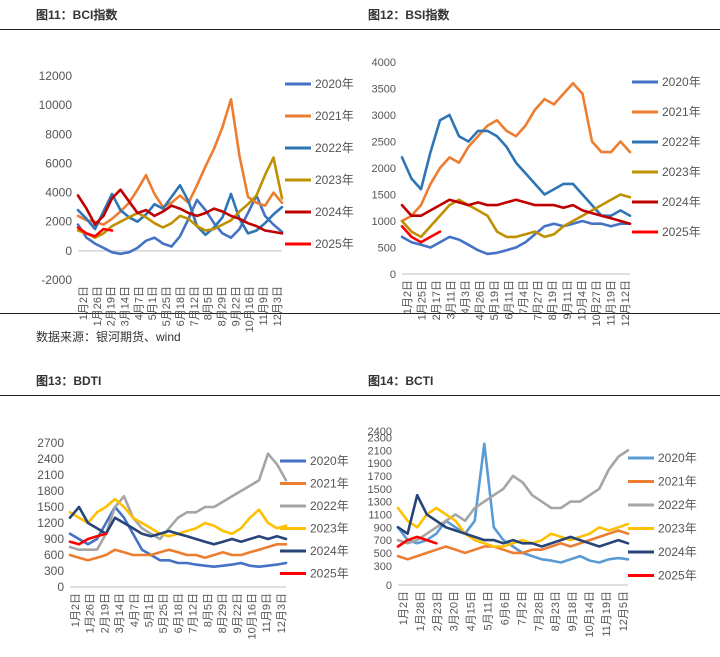  Describe the element at coordinates (384, 169) in the screenshot. I see `y-tick-label: 2000` at that location.